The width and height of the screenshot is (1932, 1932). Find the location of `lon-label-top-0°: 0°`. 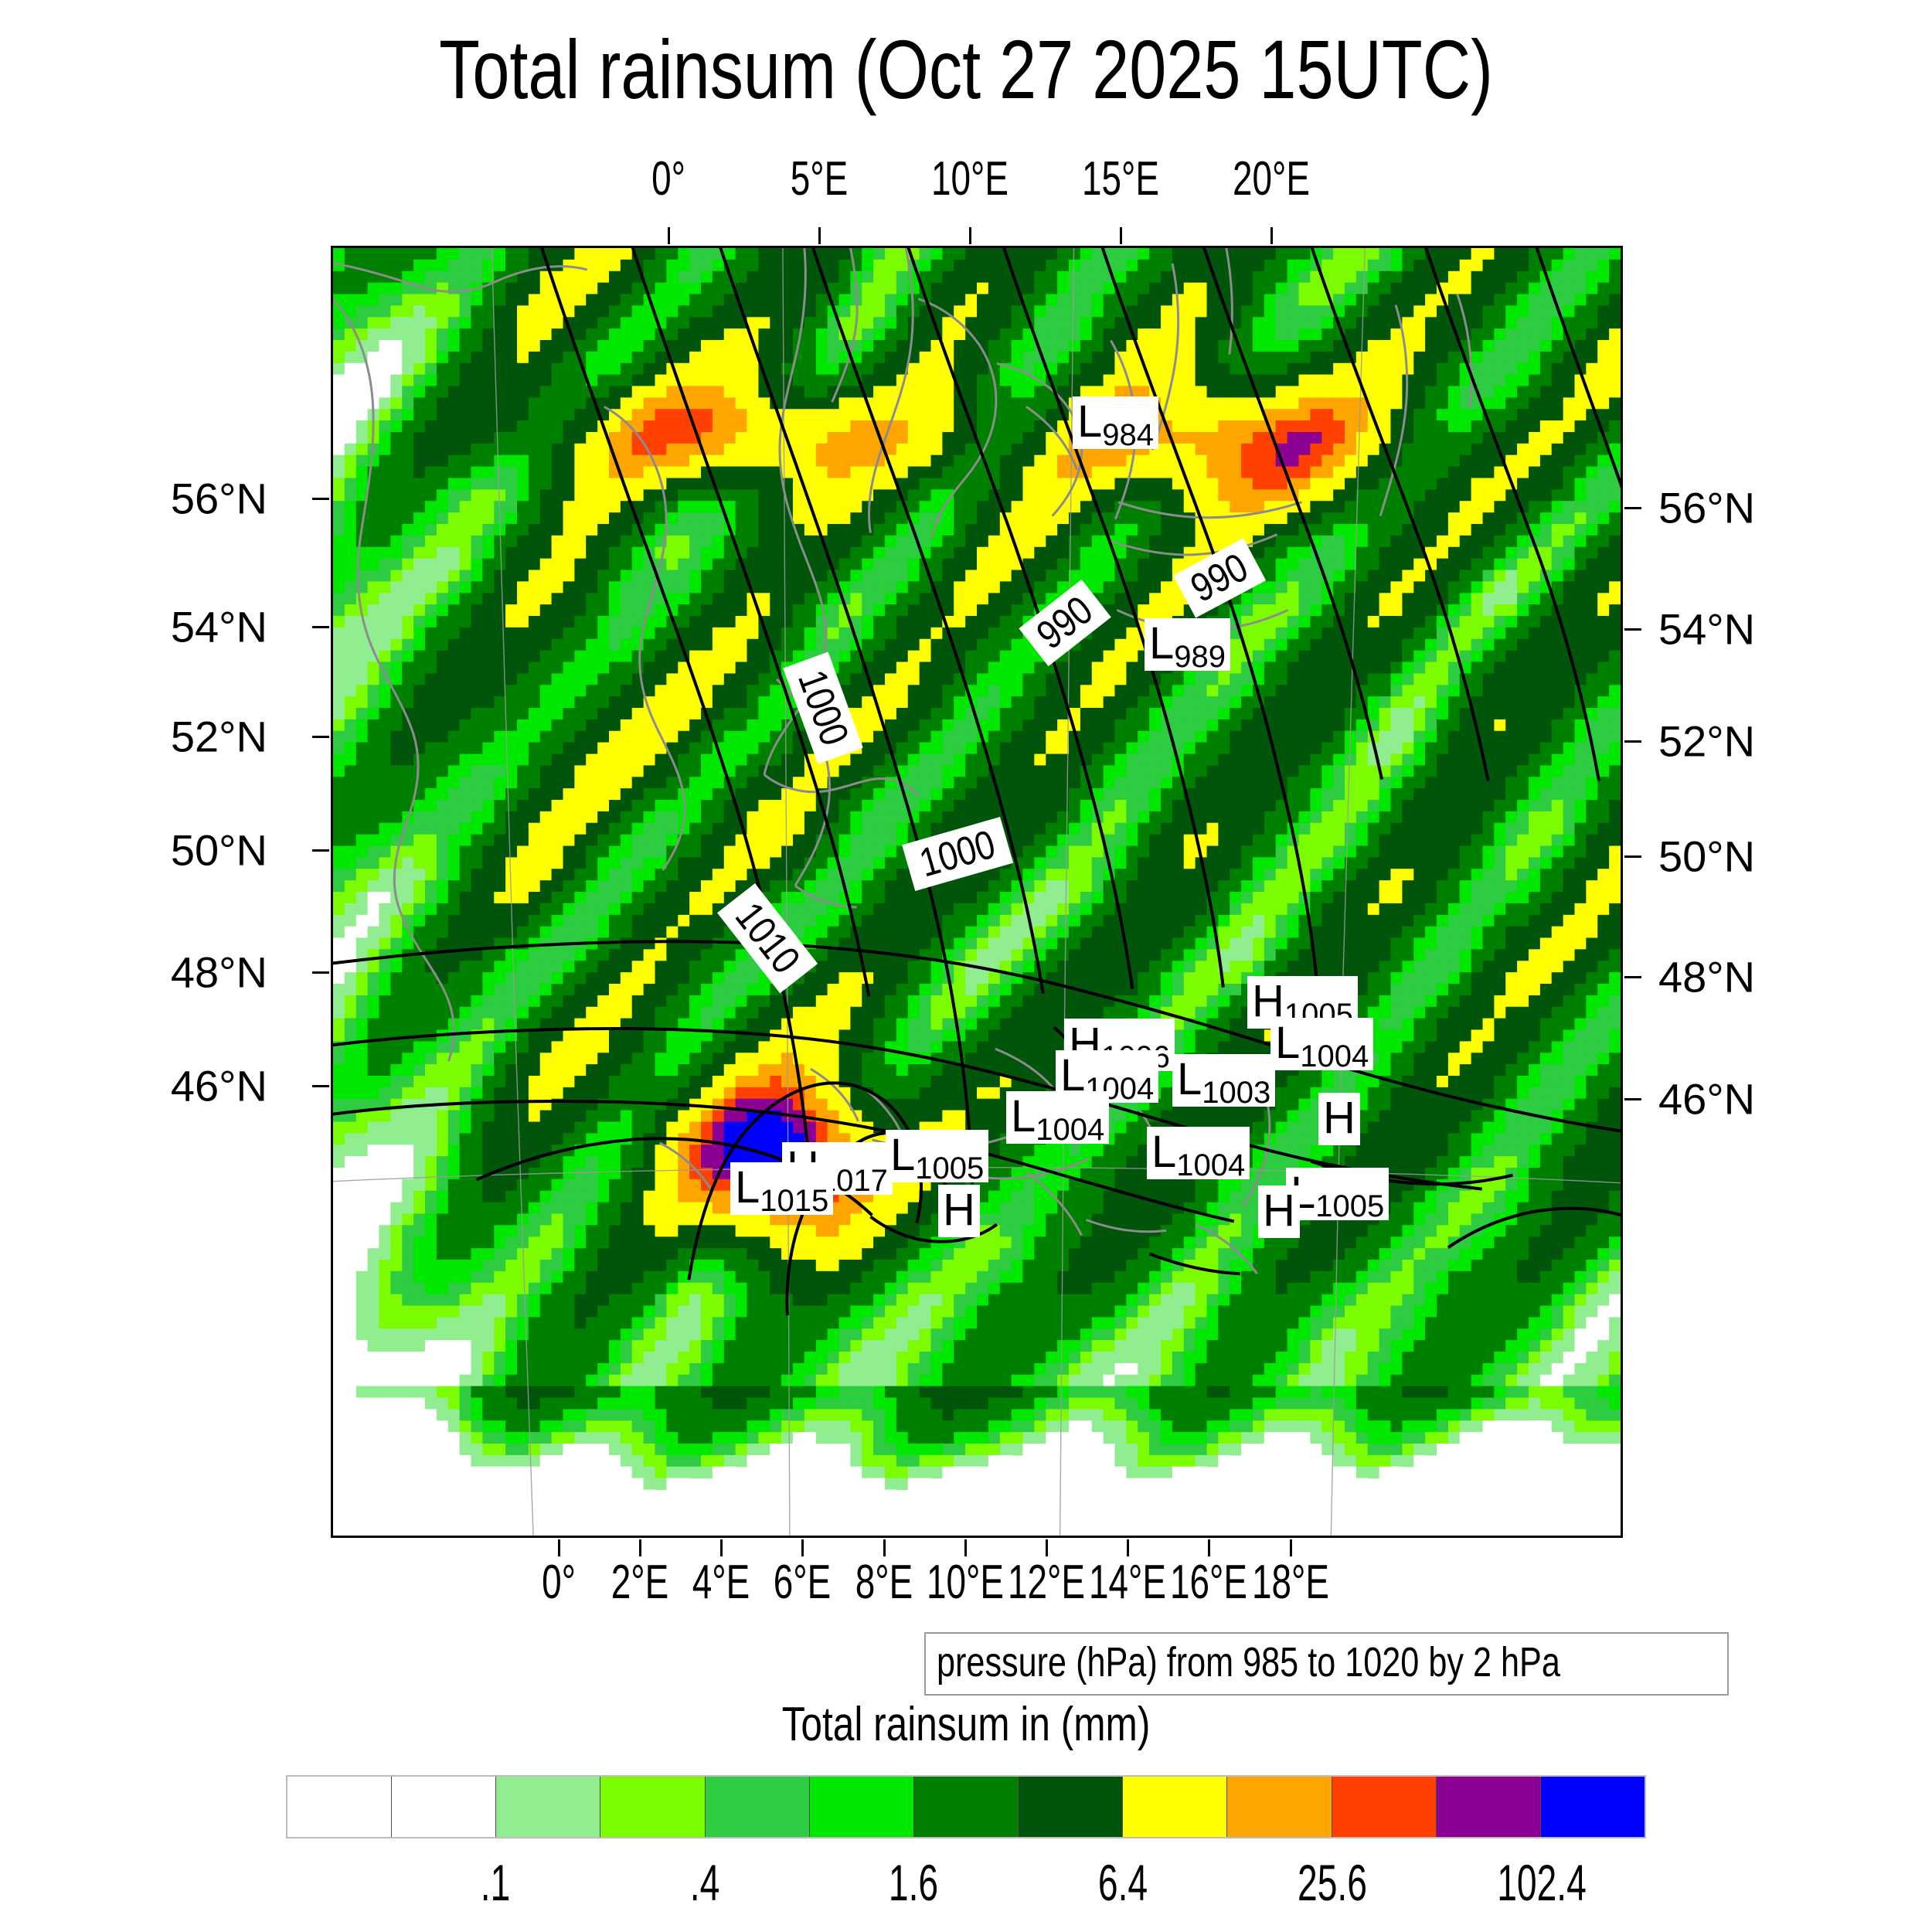

lon-label-top-0°: 0° is located at coordinates (668, 179).